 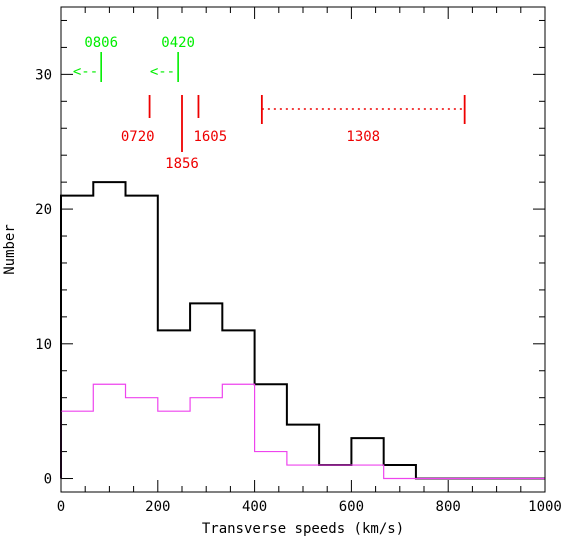 I want to click on annotation-label: 0806, so click(x=101, y=43).